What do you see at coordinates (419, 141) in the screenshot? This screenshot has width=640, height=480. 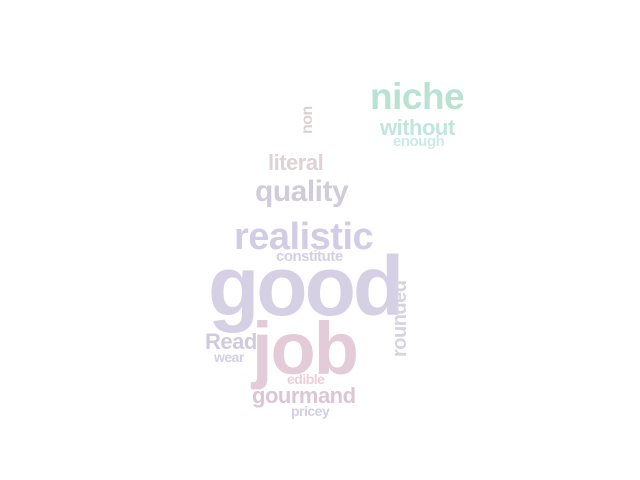 I see `word-enough: enough` at bounding box center [419, 141].